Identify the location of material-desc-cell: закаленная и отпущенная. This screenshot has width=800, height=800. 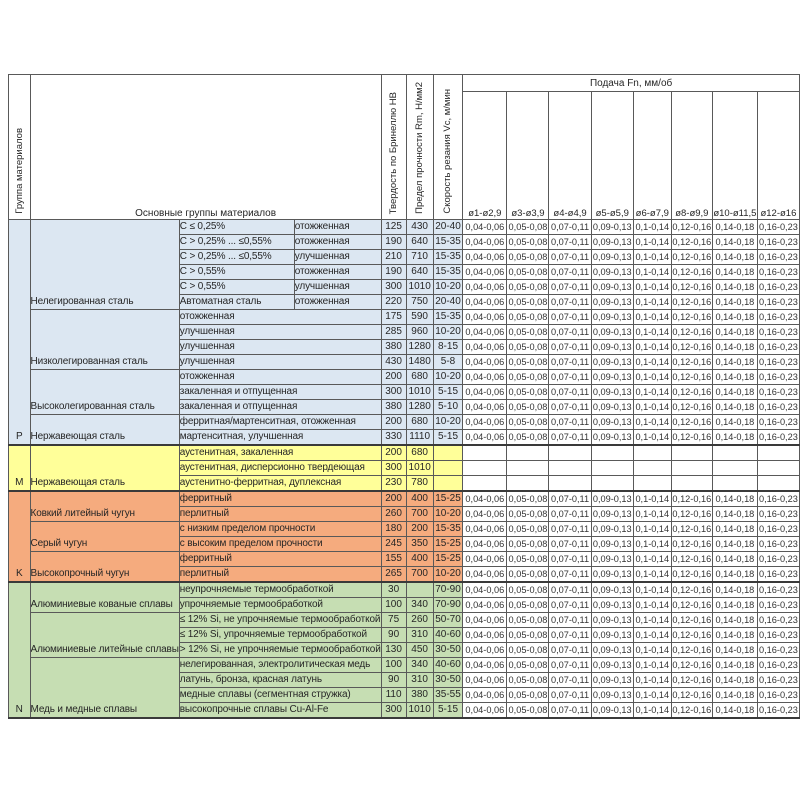
(280, 392).